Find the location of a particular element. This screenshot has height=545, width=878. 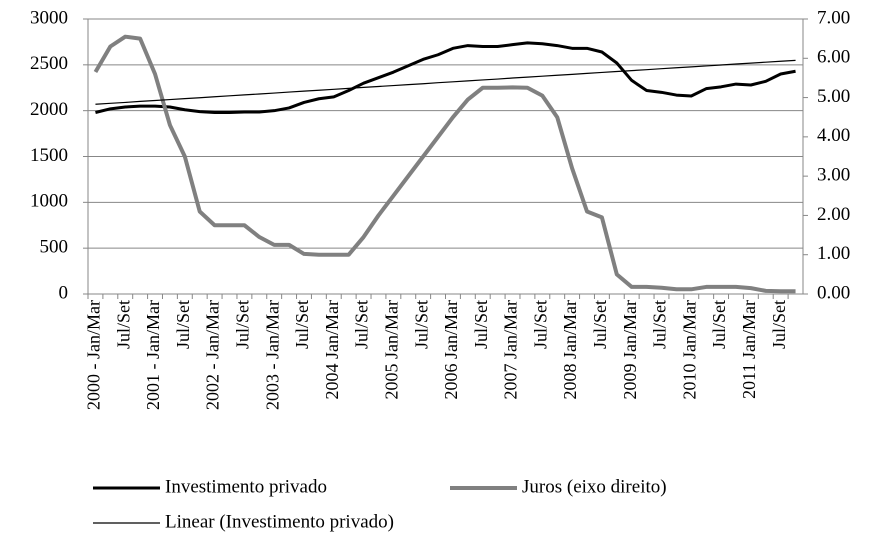

y-tick-label: 2500 is located at coordinates (49, 63).